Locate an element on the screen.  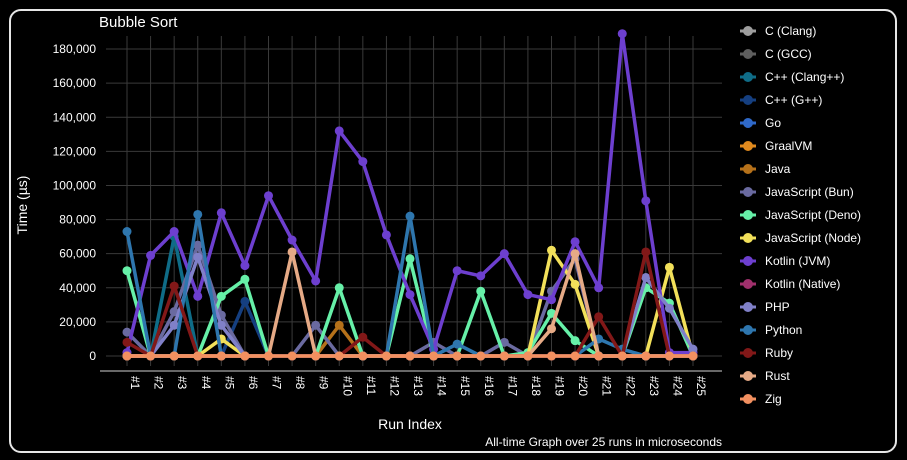
legend-label: Go is located at coordinates (773, 123).